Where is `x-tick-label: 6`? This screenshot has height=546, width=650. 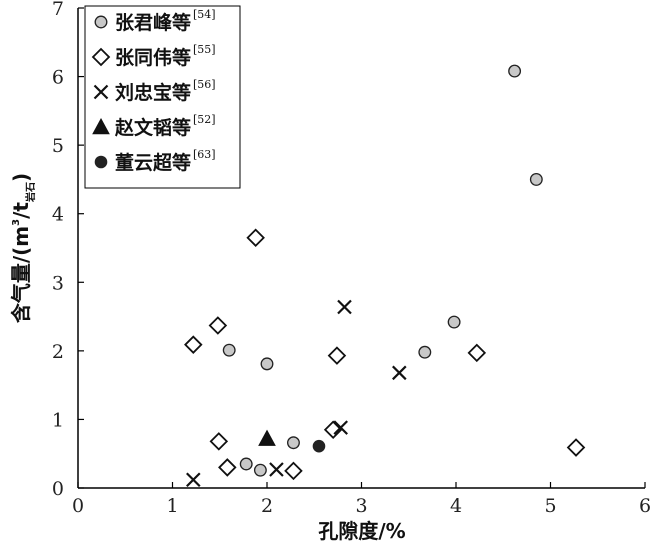 x-tick-label: 6 is located at coordinates (644, 506).